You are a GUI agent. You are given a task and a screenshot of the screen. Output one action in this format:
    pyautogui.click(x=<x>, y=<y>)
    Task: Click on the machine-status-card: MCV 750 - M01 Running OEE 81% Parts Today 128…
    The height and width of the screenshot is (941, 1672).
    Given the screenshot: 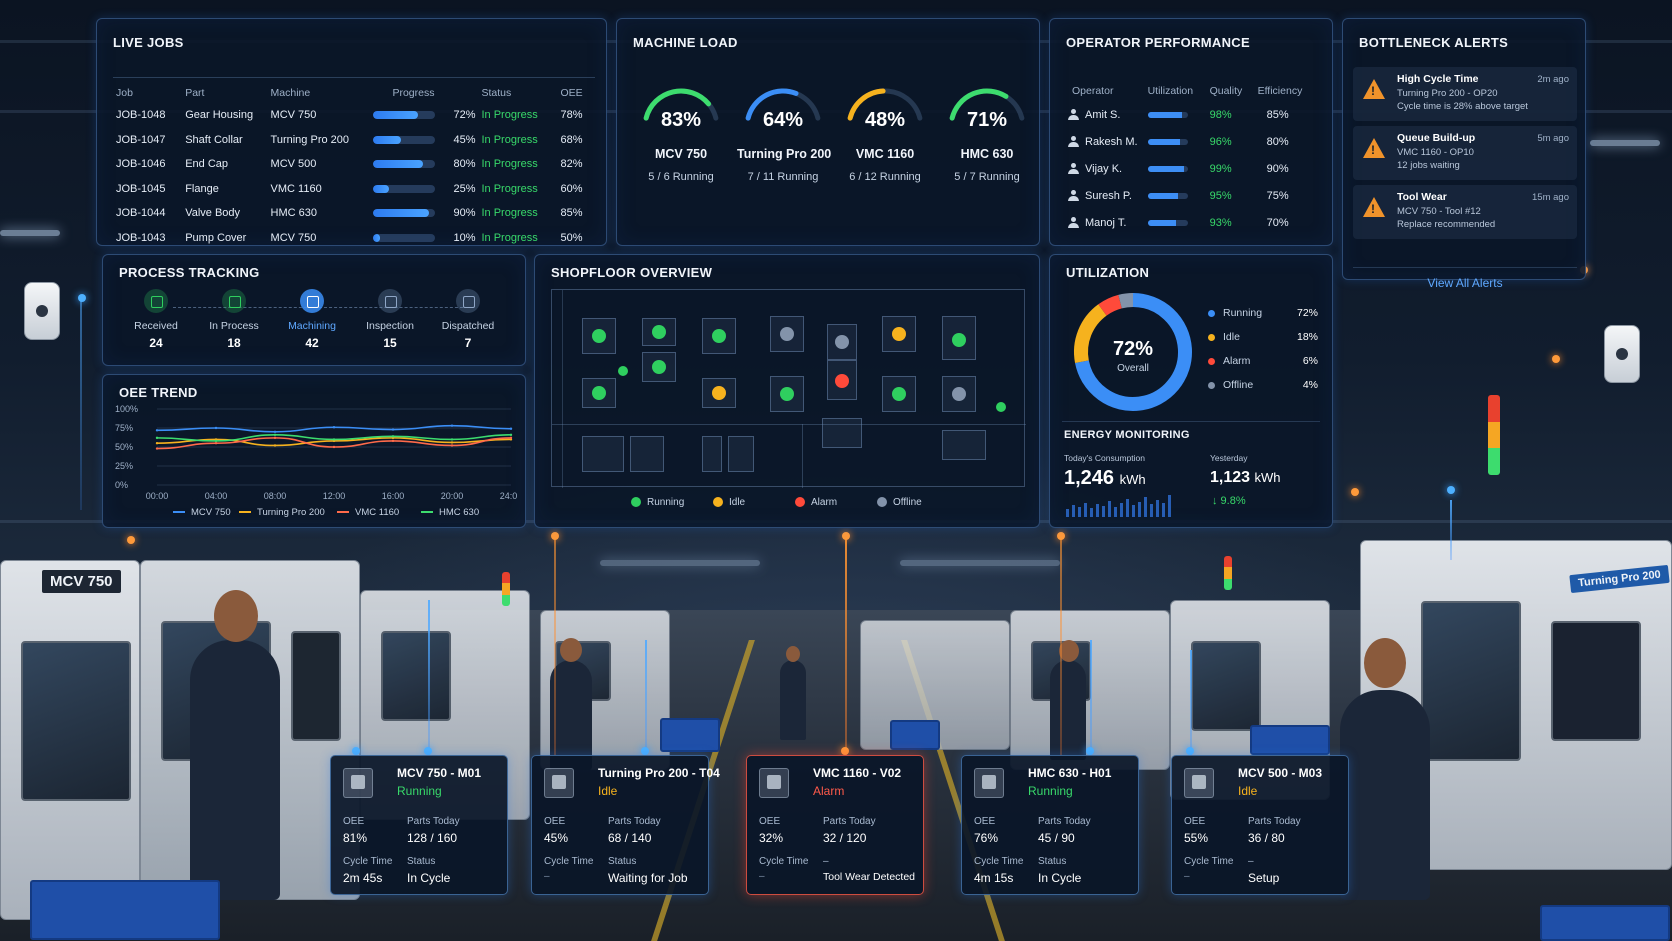 What is the action you would take?
    pyautogui.click(x=419, y=825)
    